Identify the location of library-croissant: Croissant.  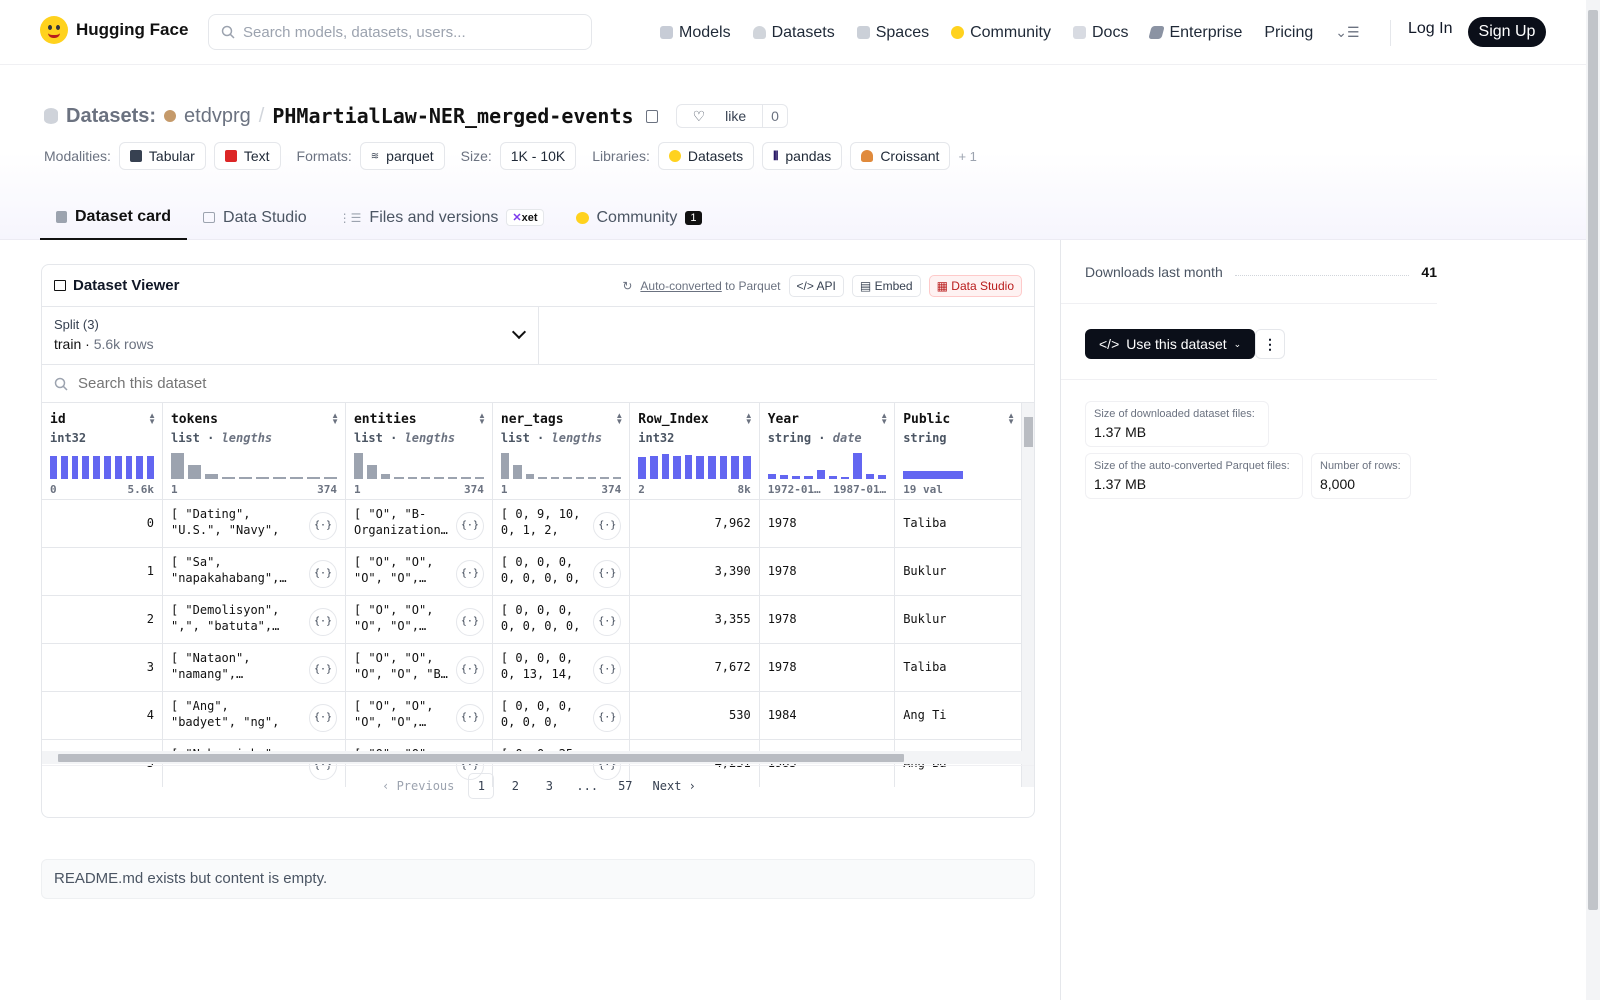
(900, 156).